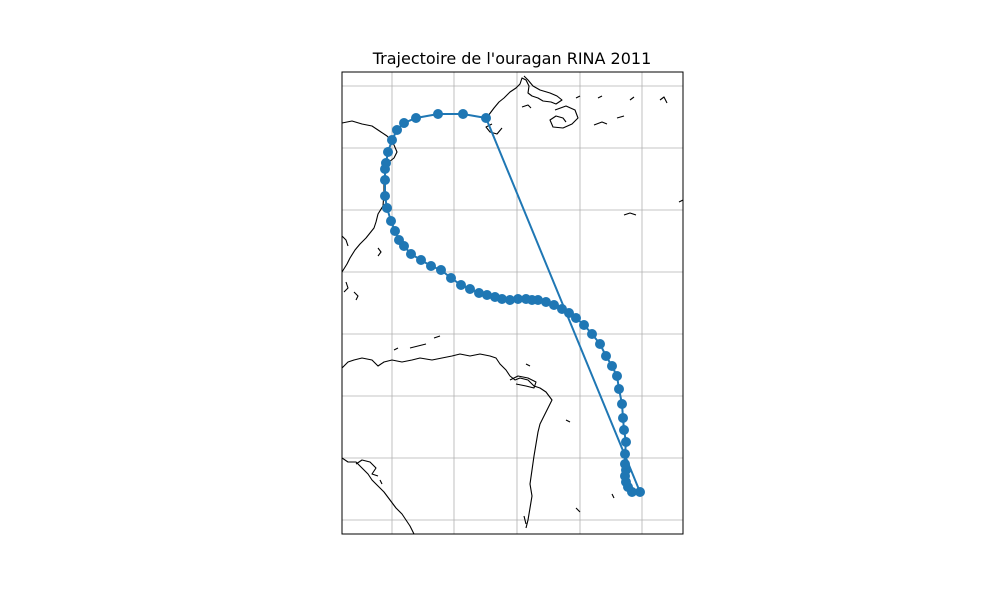 This screenshot has height=600, width=1000. What do you see at coordinates (345, 241) in the screenshot?
I see `coastline-west-inlet` at bounding box center [345, 241].